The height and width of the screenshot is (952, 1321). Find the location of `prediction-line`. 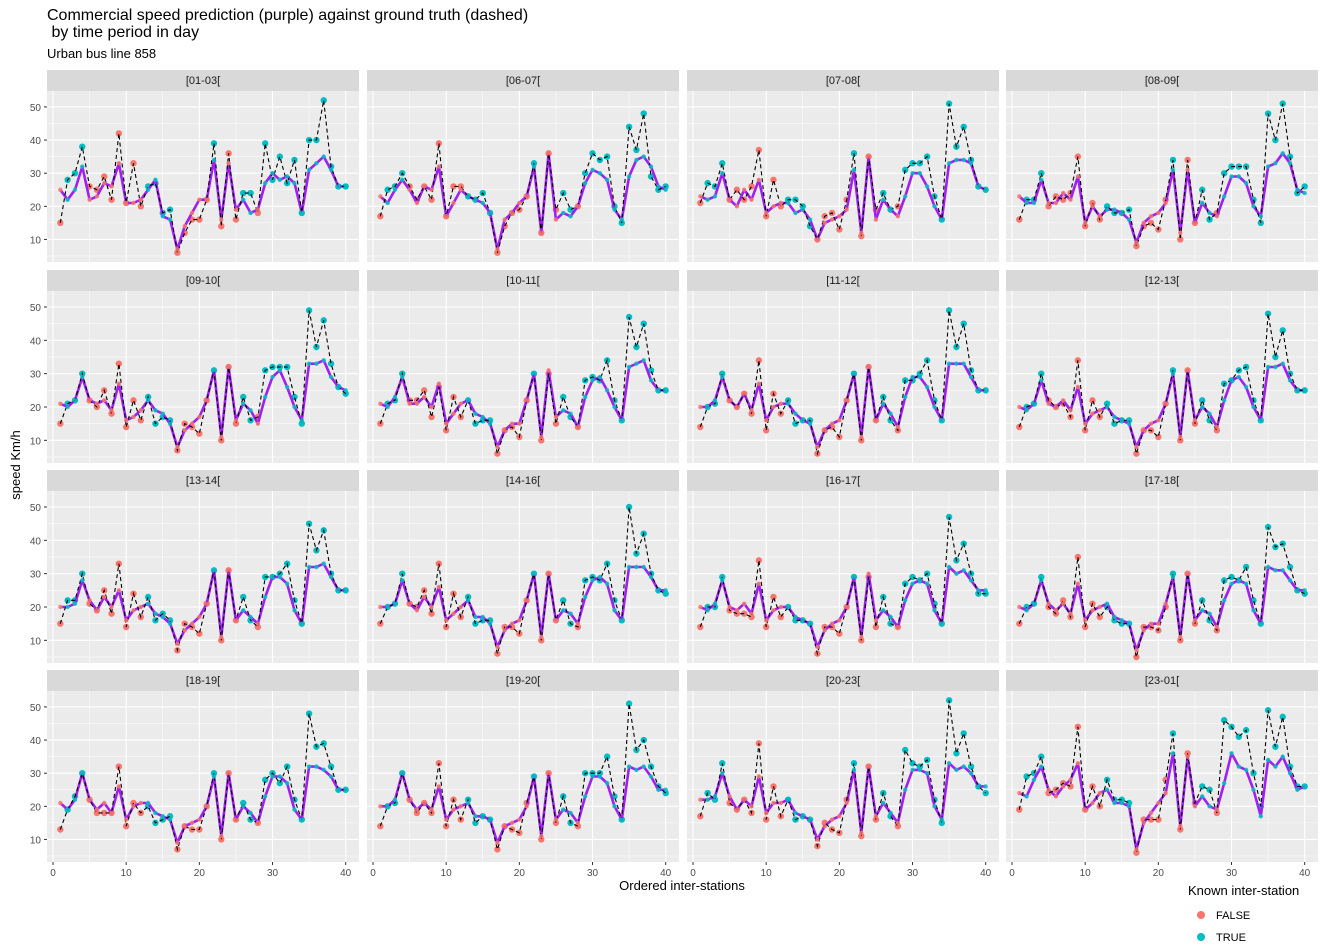

prediction-line is located at coordinates (842, 607).